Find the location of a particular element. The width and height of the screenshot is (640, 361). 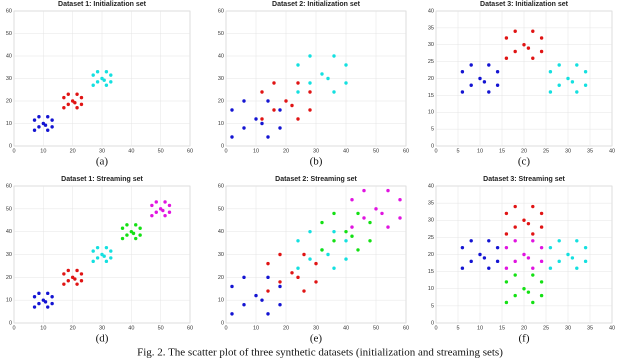

x-tick-label: 30 is located at coordinates (316, 328).